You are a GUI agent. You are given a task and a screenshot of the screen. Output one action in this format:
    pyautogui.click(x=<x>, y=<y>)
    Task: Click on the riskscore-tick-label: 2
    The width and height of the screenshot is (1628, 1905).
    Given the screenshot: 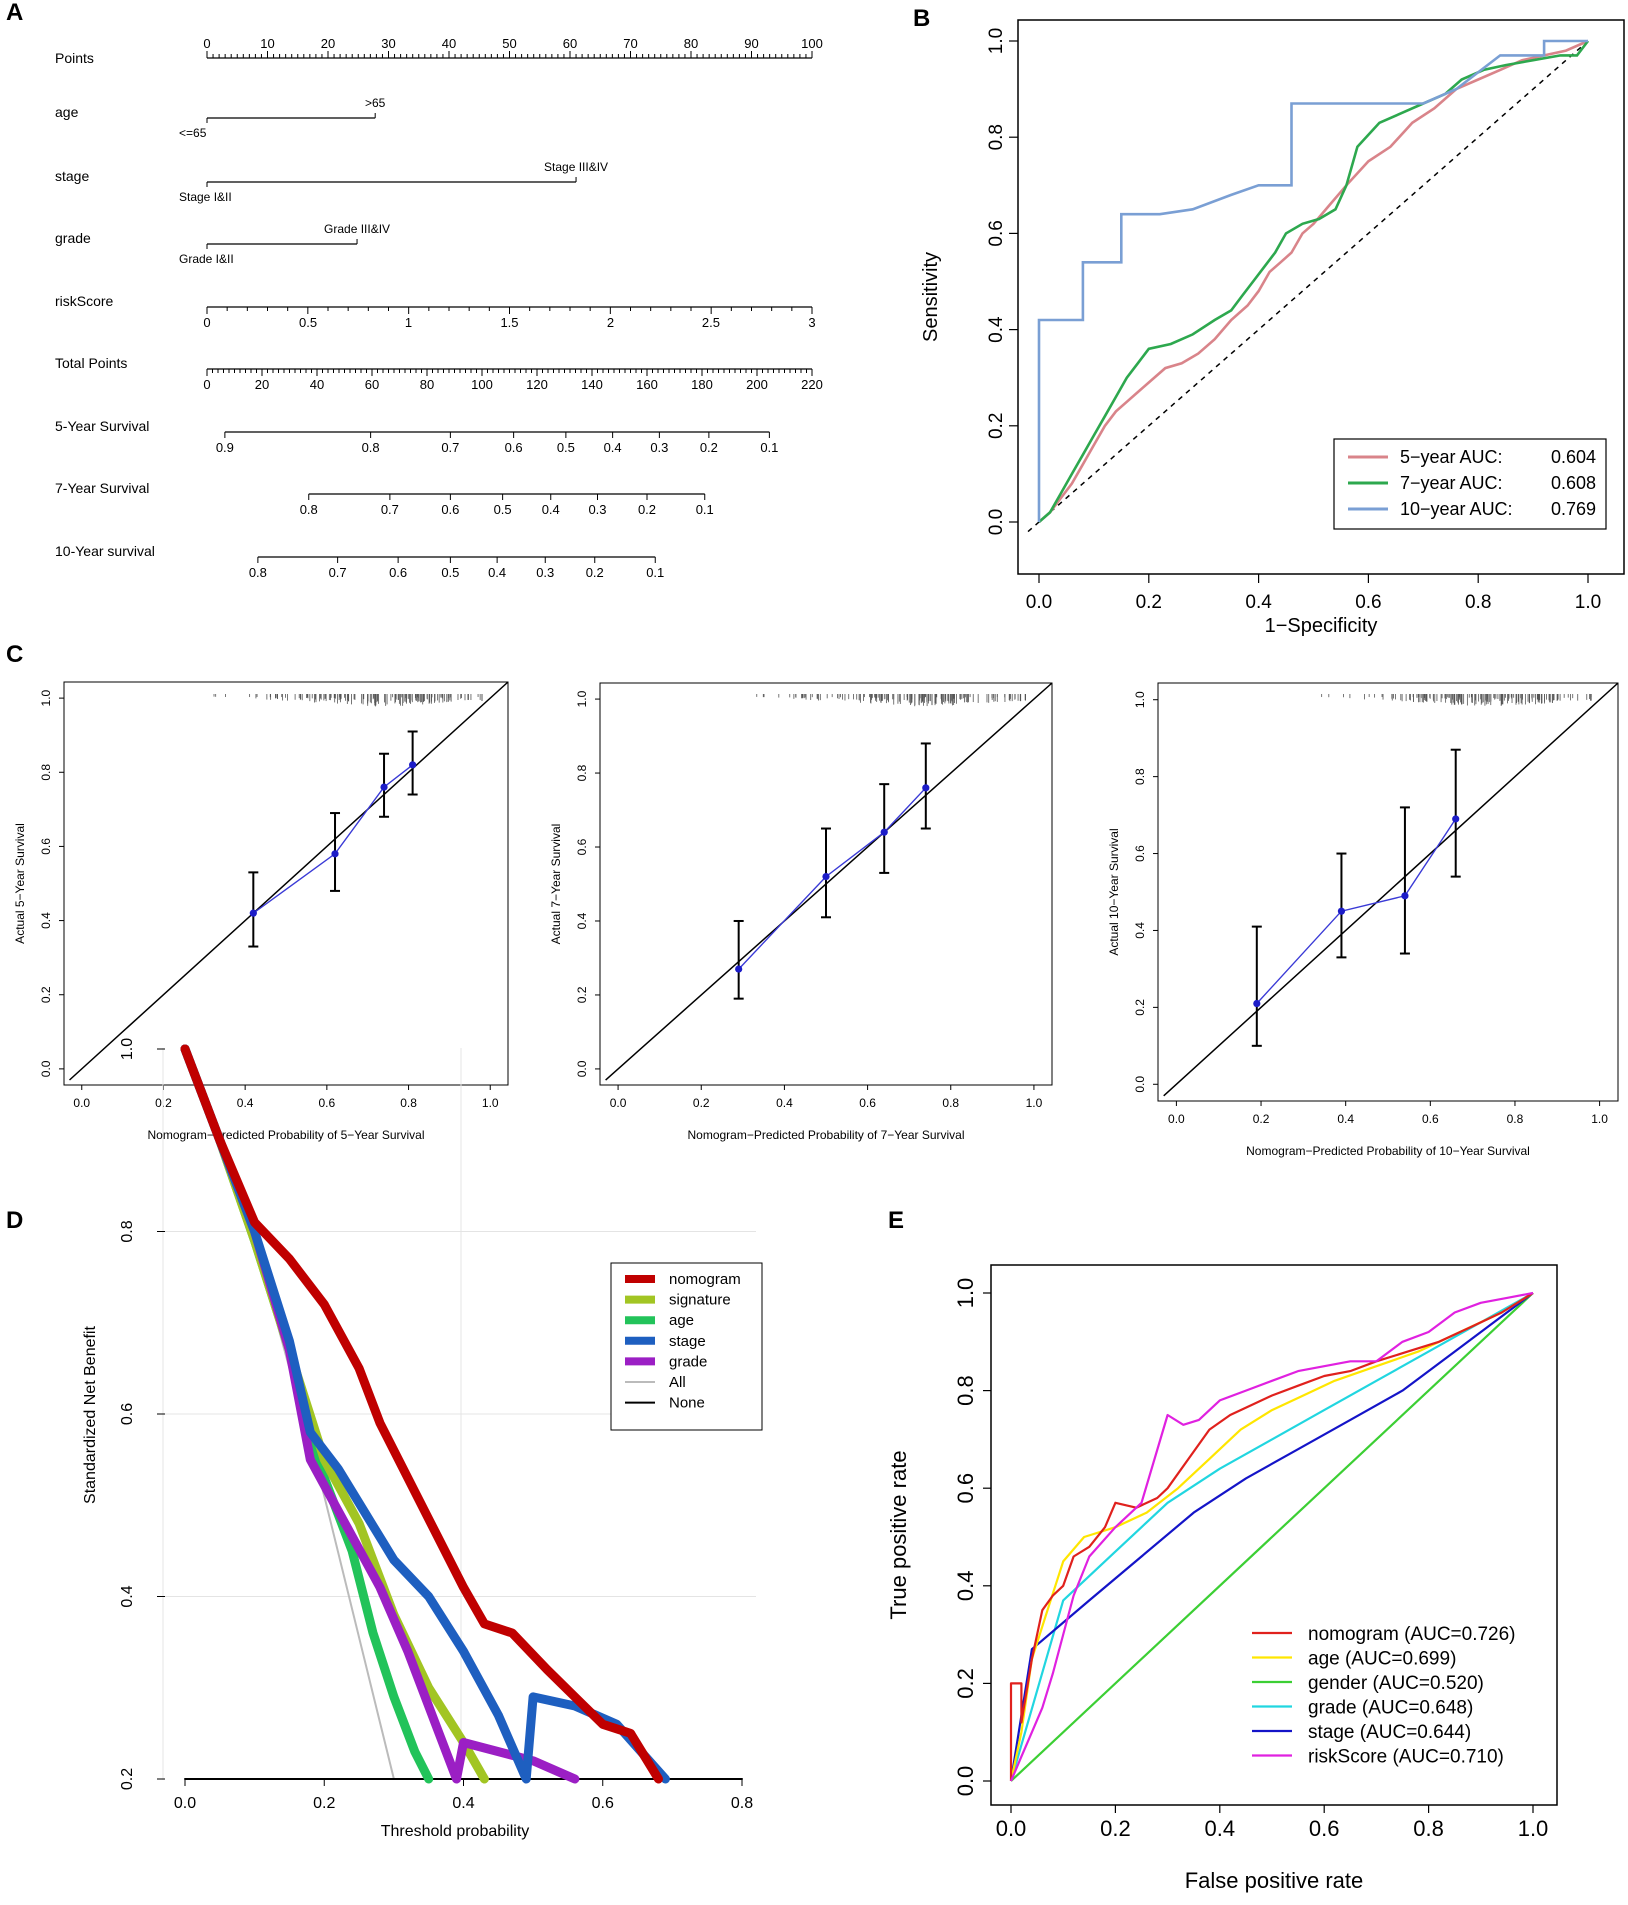 What is the action you would take?
    pyautogui.click(x=610, y=322)
    